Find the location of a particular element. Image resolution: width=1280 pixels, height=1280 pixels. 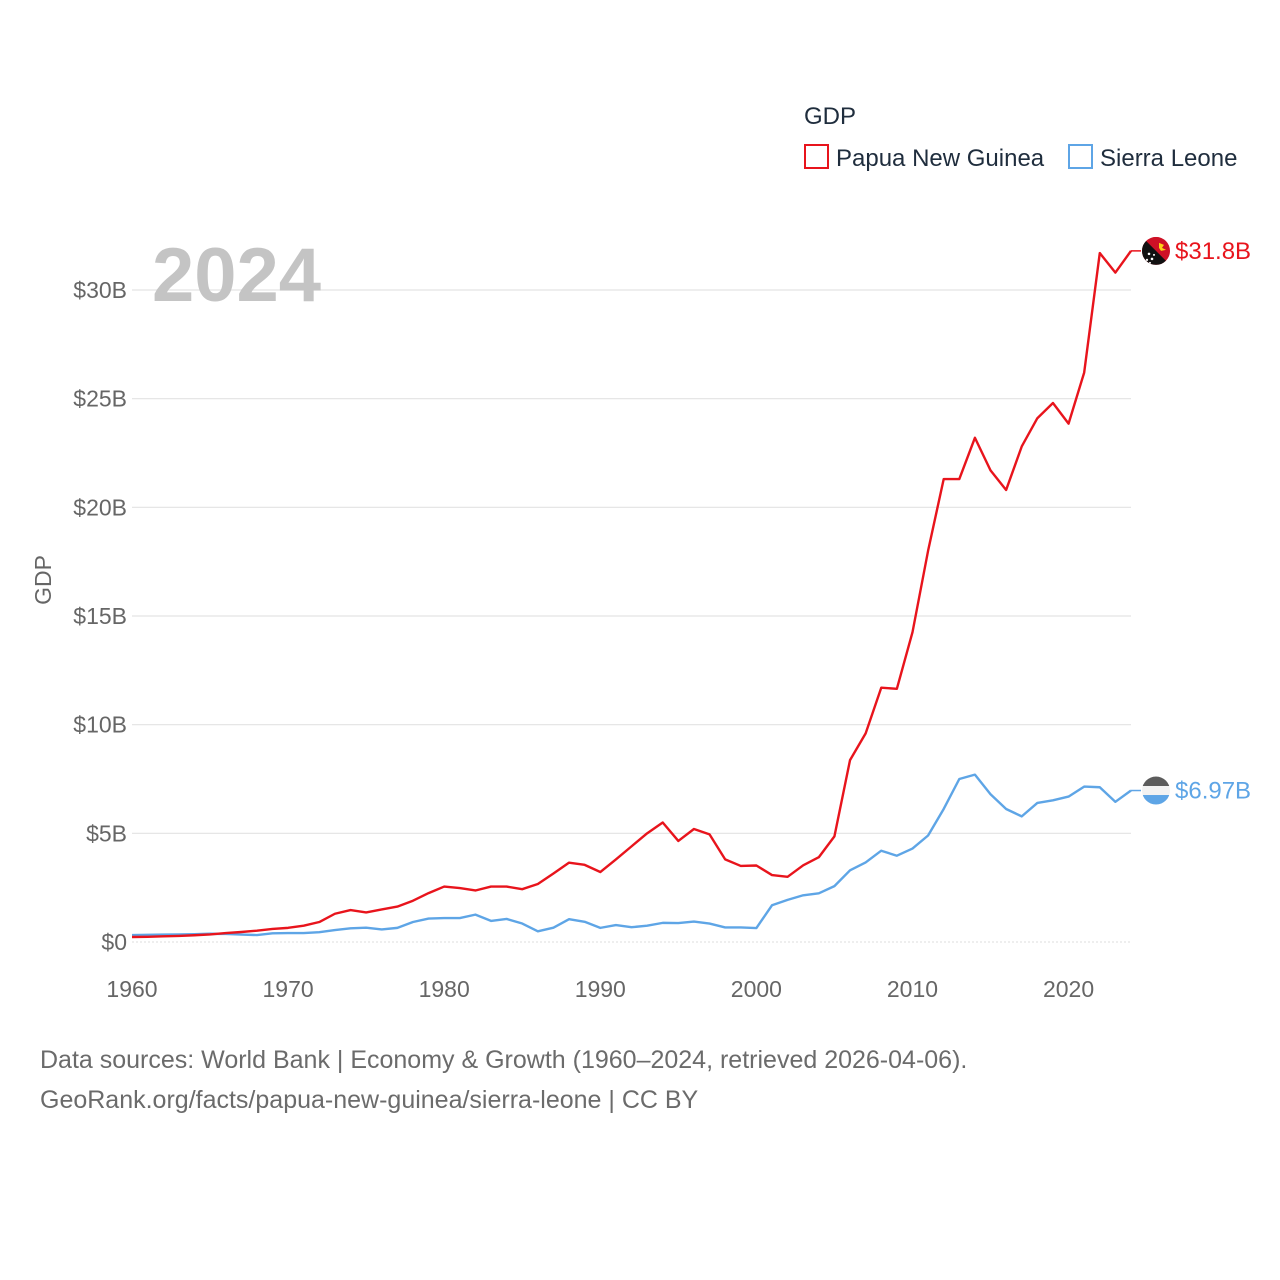

x-tick-label: 2010 is located at coordinates (912, 989).